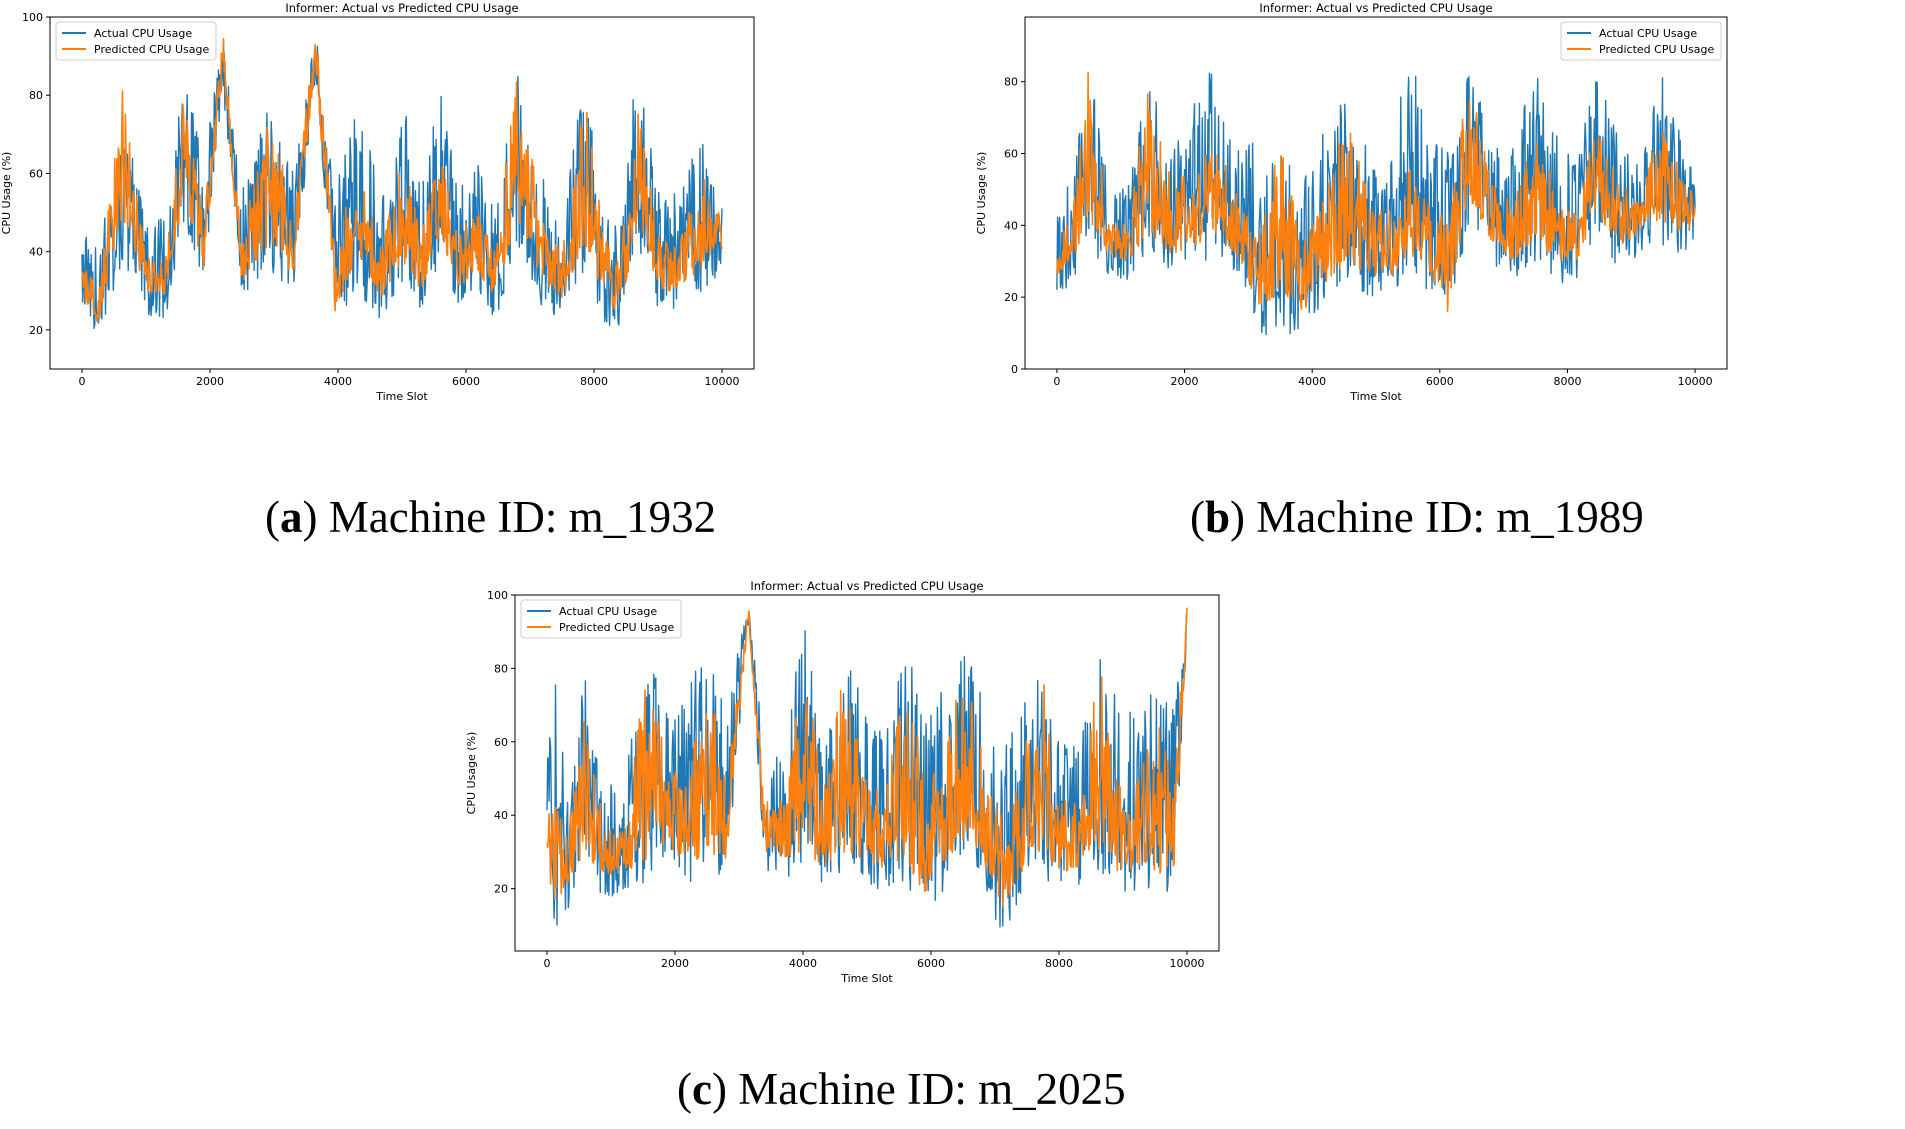 Image resolution: width=1905 pixels, height=1129 pixels. What do you see at coordinates (1417, 517) in the screenshot?
I see `caption-b: (b) Machine ID: m_1989` at bounding box center [1417, 517].